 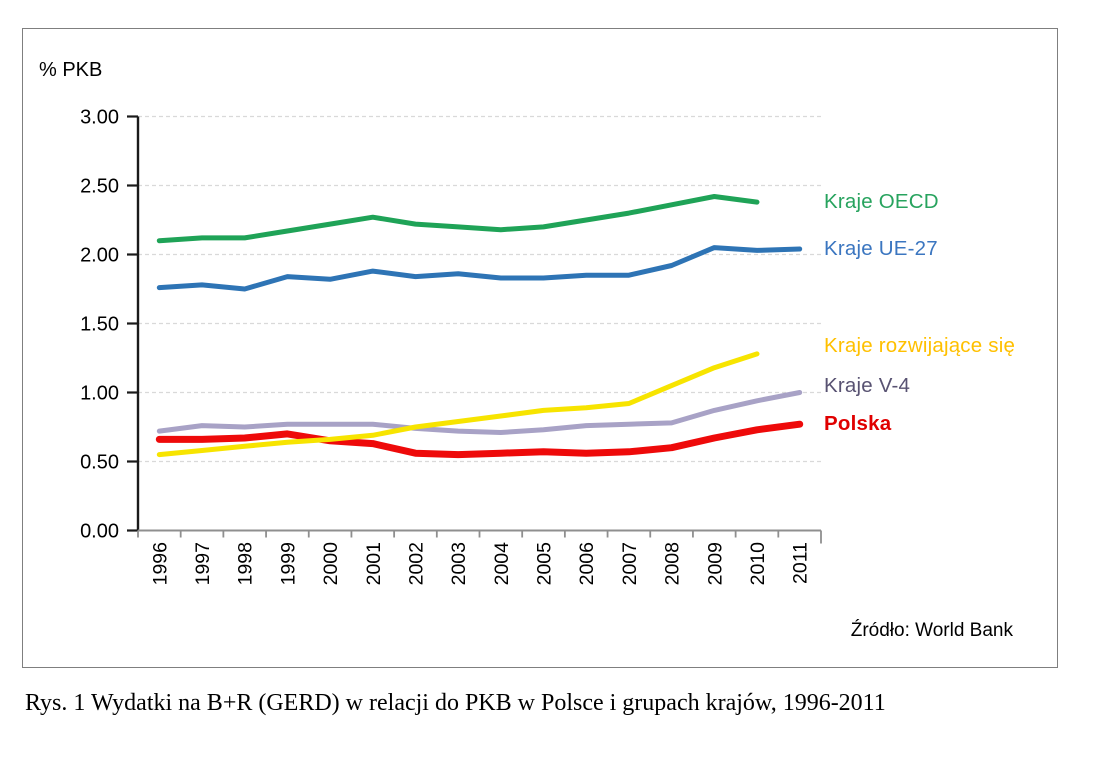 What do you see at coordinates (288, 563) in the screenshot?
I see `x-tick-label: 1999` at bounding box center [288, 563].